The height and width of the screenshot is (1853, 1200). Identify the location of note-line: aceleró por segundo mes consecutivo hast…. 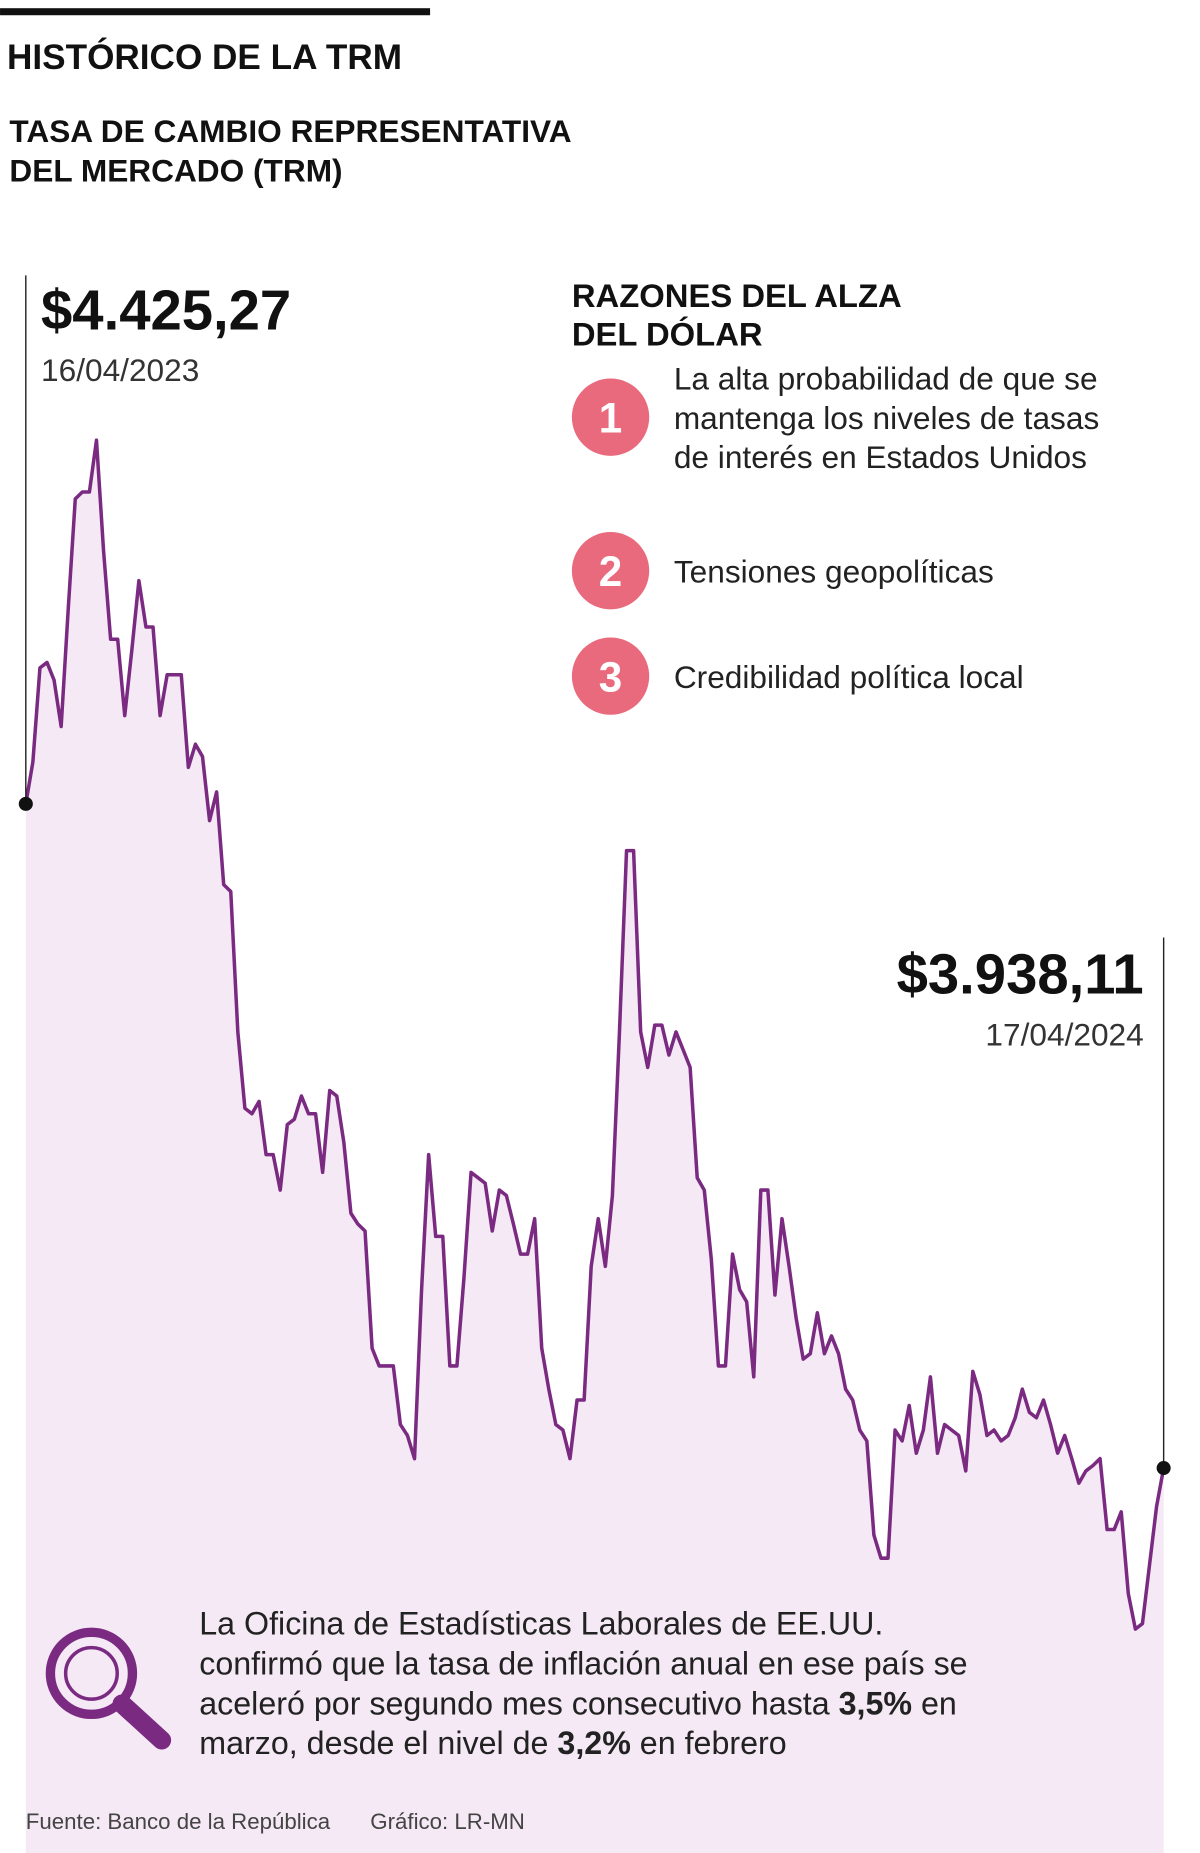
(578, 1703).